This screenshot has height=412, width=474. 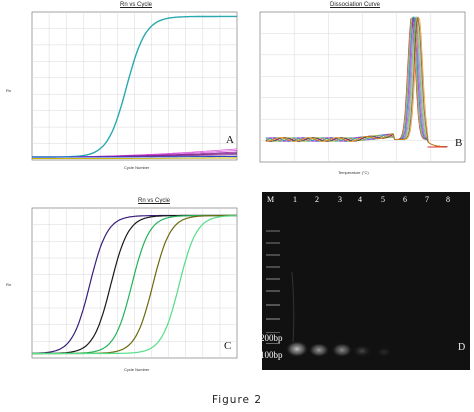 I want to click on gel-lane-5: 5, so click(x=383, y=199).